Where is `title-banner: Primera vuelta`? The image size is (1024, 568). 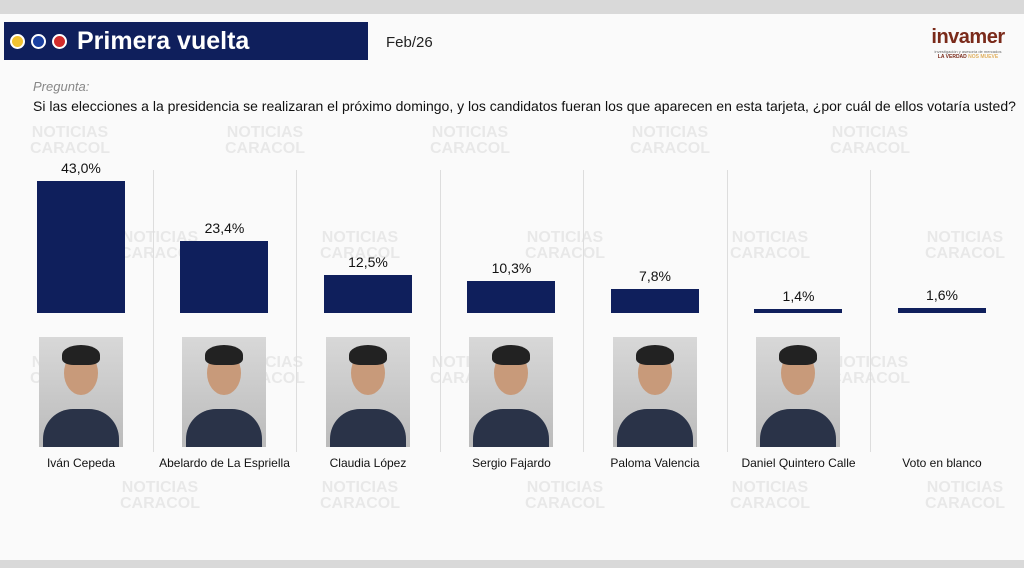
title-banner: Primera vuelta is located at coordinates (186, 41).